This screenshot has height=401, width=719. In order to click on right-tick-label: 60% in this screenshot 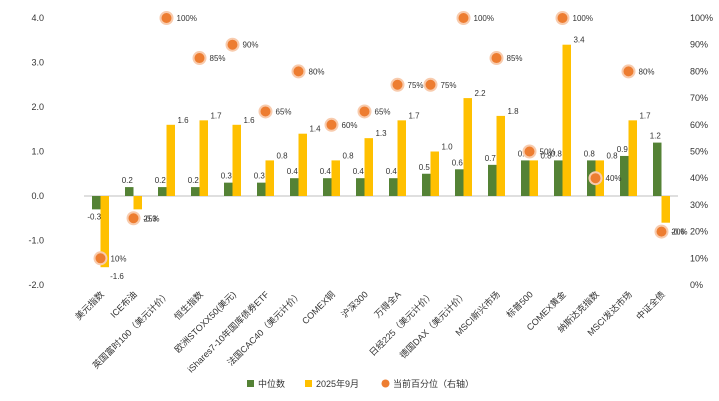, I will do `click(699, 125)`.